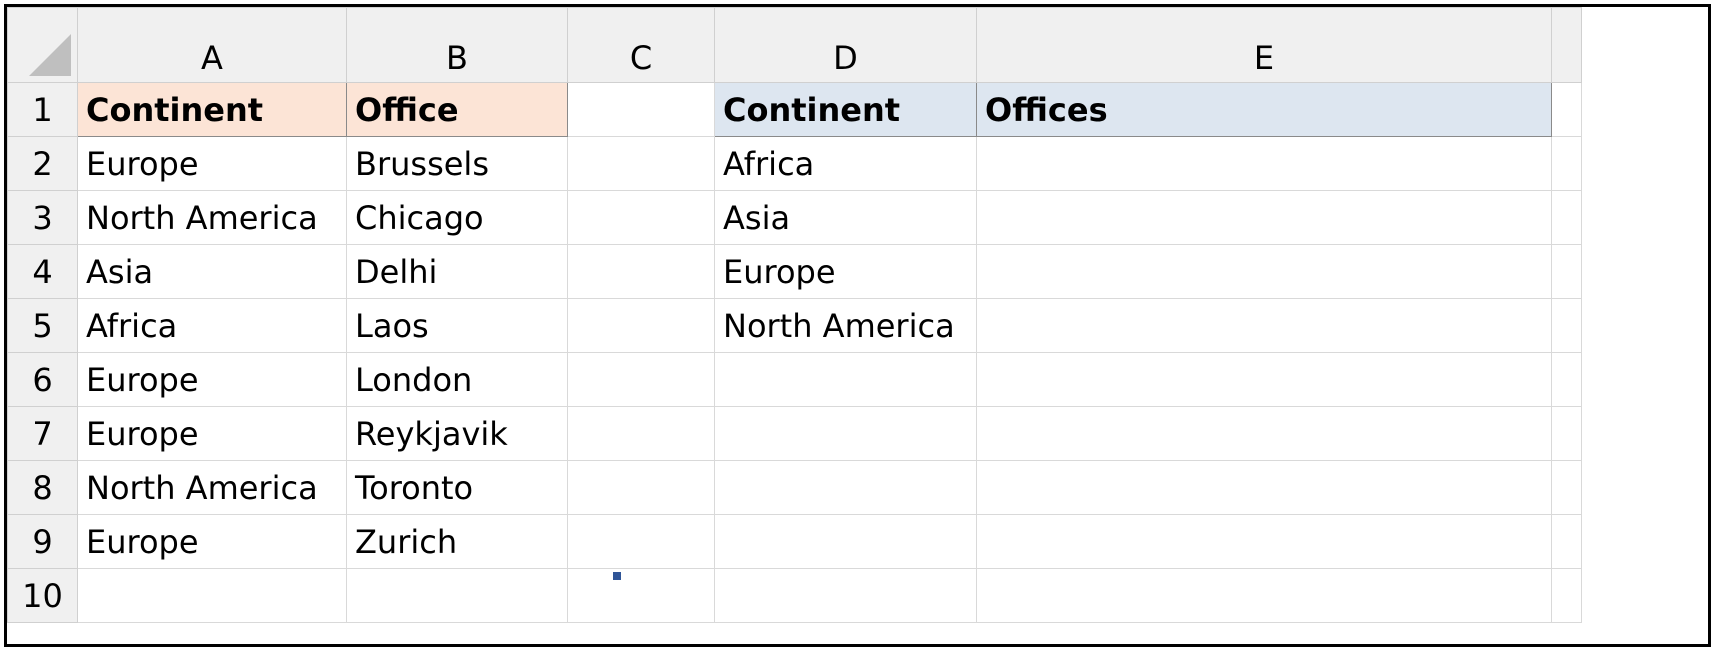  Describe the element at coordinates (1566, 163) in the screenshot. I see `cell-f2` at that location.